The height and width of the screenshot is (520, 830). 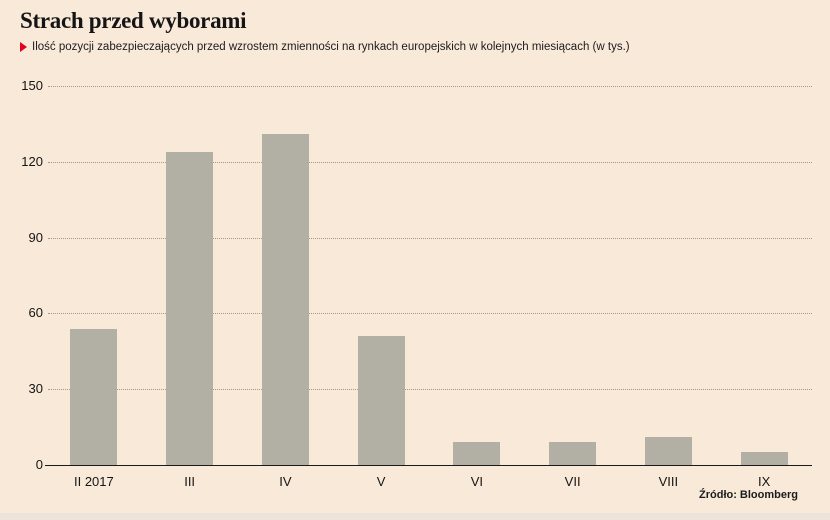 I want to click on y-tick-label-120: 120, so click(x=32, y=161).